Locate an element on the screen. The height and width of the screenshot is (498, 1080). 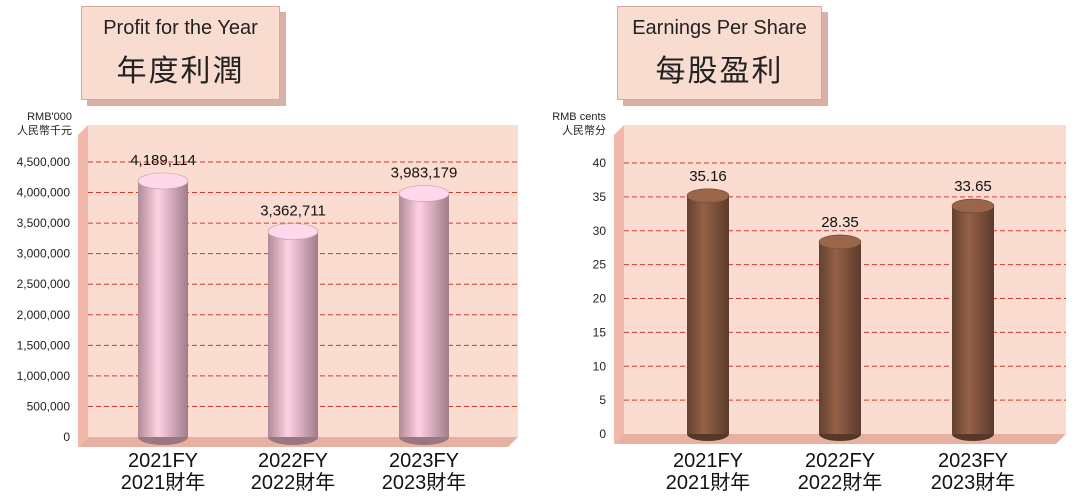
profit-unit-en: RMB'000 is located at coordinates (49, 117).